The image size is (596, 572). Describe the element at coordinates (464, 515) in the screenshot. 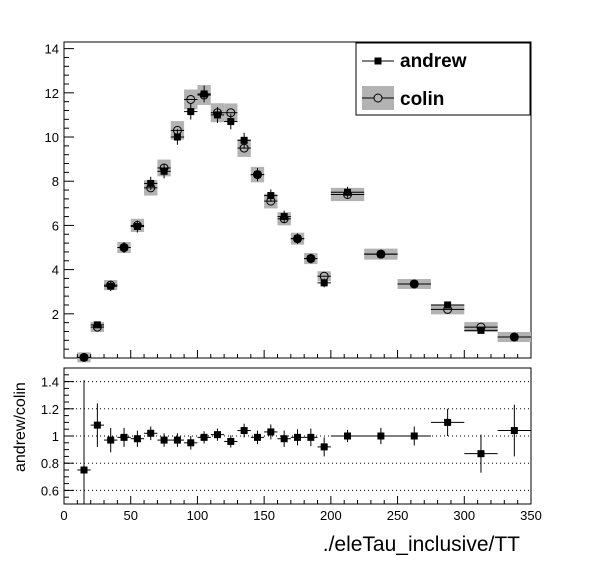

I see `x-tick-label: 300` at that location.